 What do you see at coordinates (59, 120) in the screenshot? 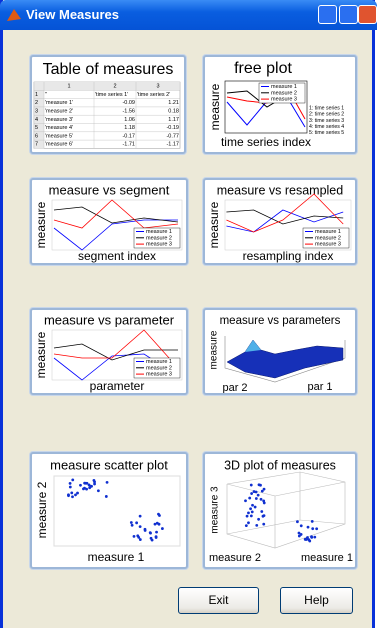
I see `table-cell: 'measure 3'` at bounding box center [59, 120].